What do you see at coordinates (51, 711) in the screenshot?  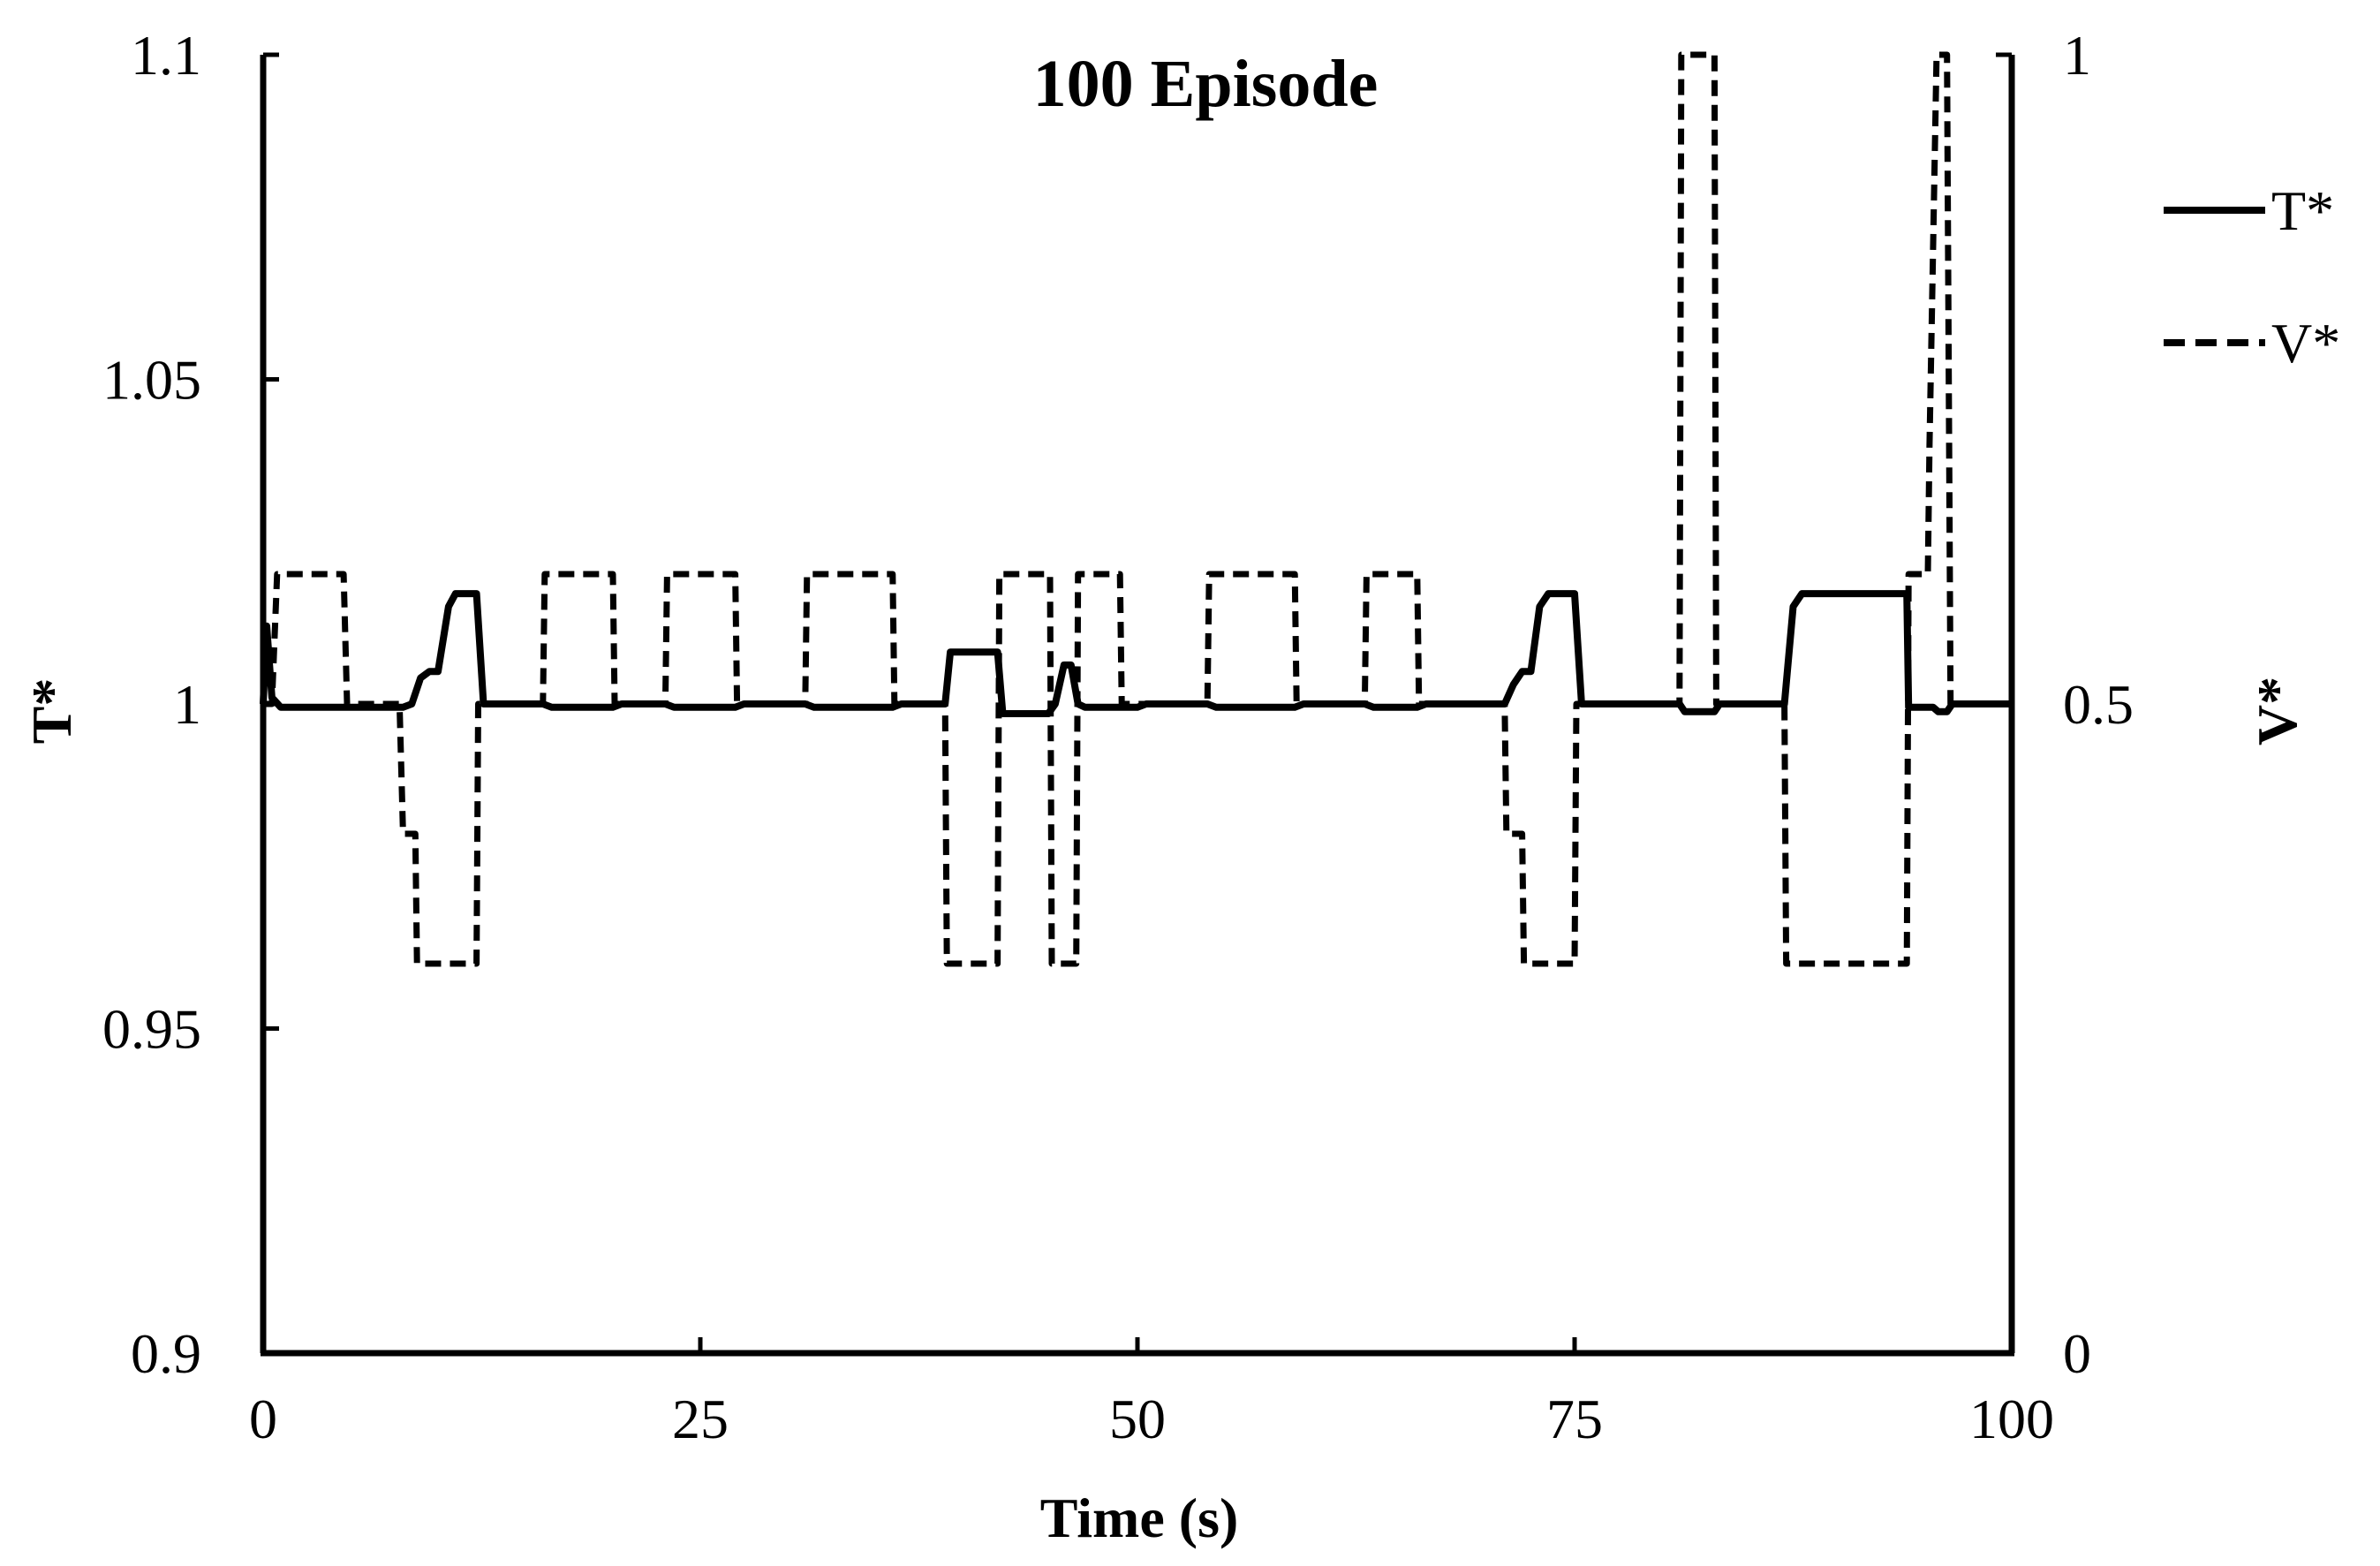 I see `y-axis-left-title: T*` at bounding box center [51, 711].